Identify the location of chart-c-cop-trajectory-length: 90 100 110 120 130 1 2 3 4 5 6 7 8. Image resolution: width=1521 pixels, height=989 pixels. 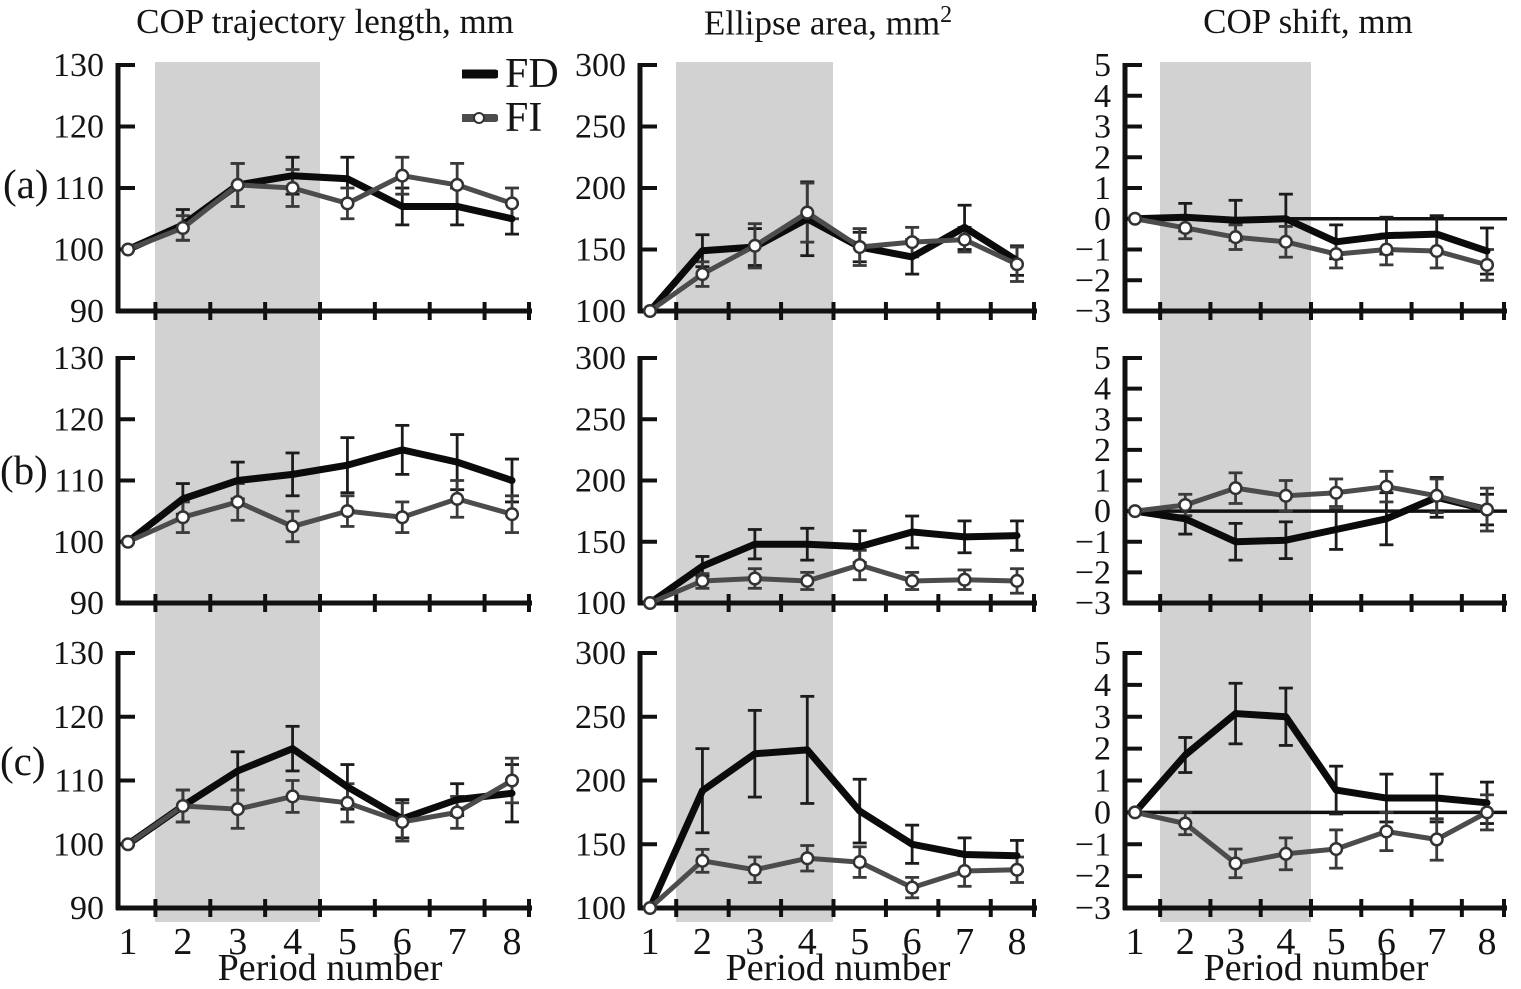
(292, 799).